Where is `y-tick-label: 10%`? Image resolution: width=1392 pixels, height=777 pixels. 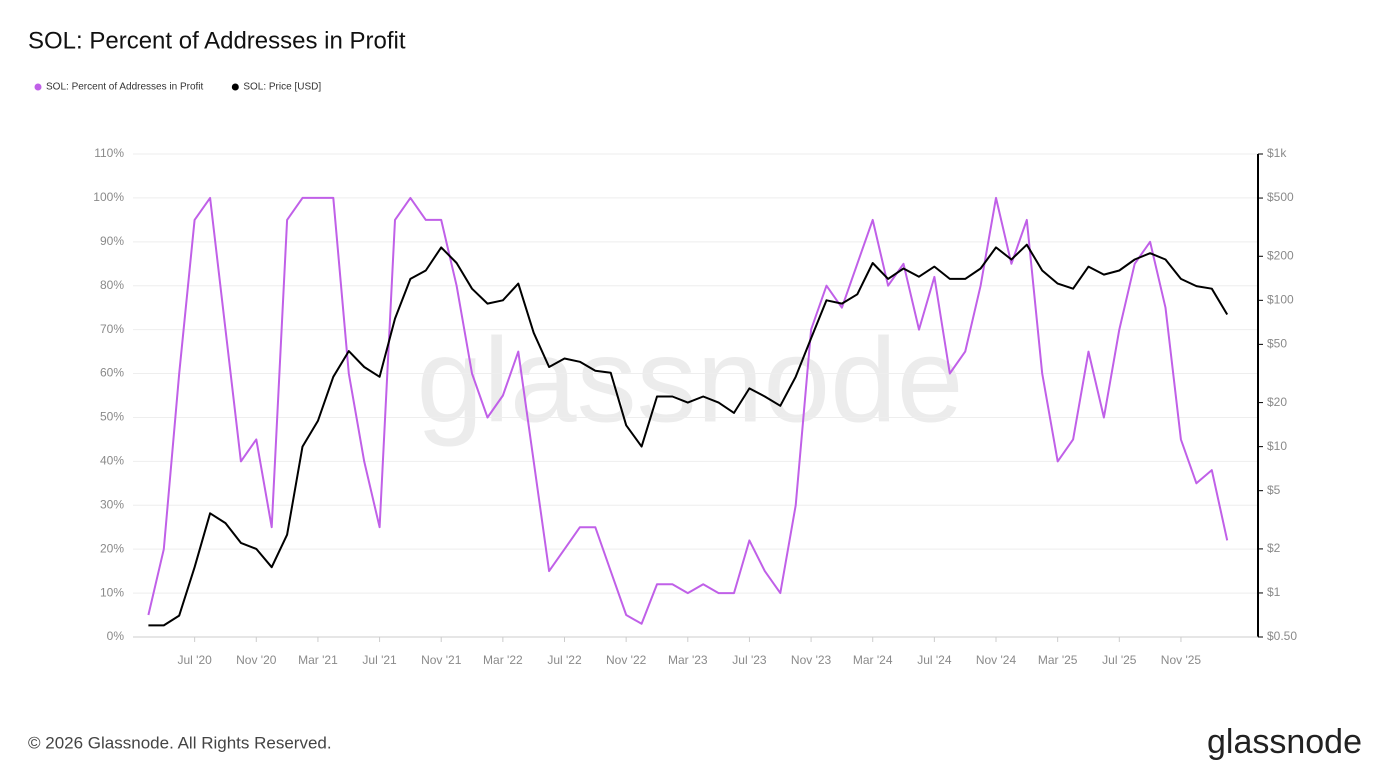 y-tick-label: 10% is located at coordinates (112, 592).